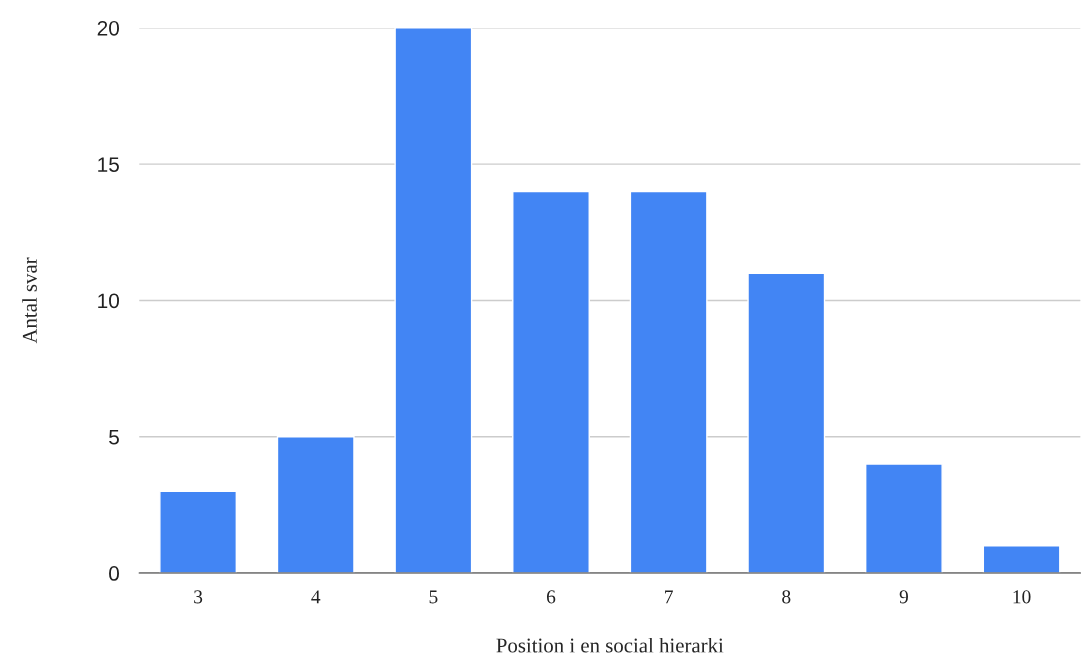 Image resolution: width=1088 pixels, height=664 pixels. I want to click on x-tick-label: 7, so click(669, 597).